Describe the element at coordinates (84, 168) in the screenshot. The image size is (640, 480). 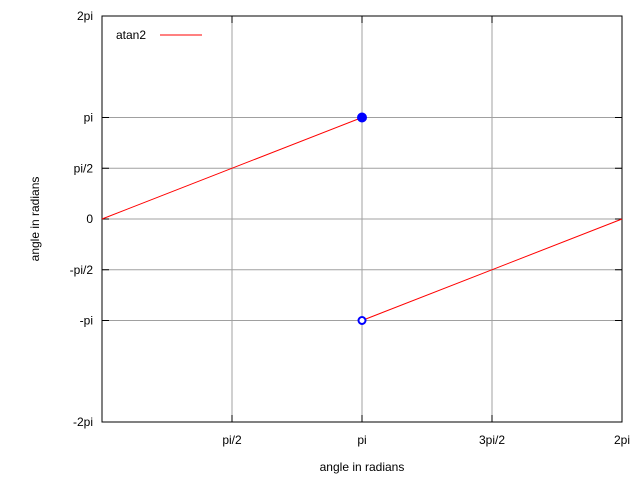
I see `y-tick-label: pi/2` at that location.